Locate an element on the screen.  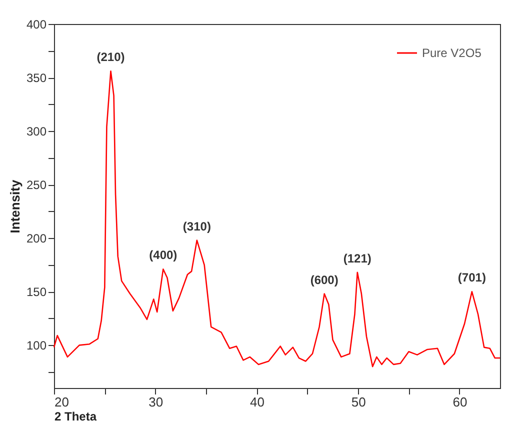
y-tick-label: 300 is located at coordinates (36, 131).